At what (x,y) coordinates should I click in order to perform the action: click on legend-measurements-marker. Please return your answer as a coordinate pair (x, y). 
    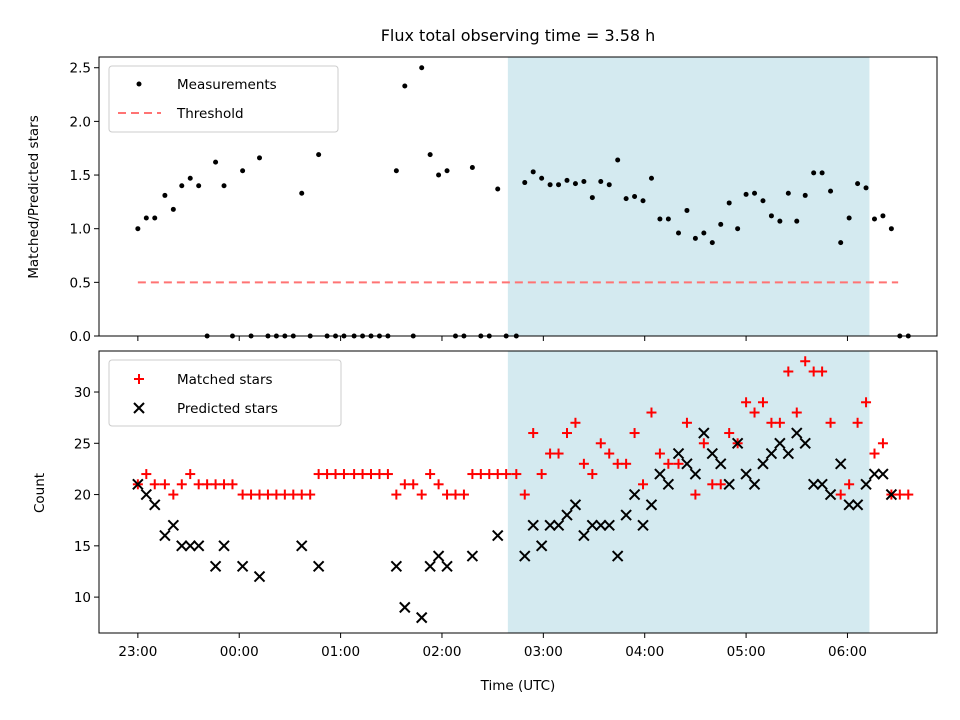
    Looking at the image, I should click on (139, 84).